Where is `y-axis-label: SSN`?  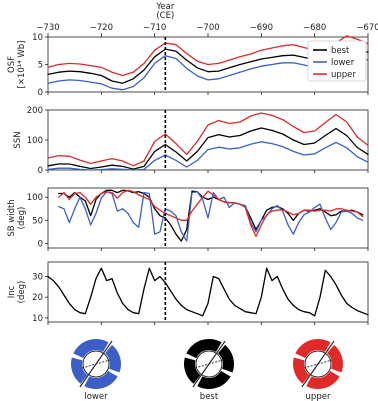
y-axis-label: SSN is located at coordinates (18, 139).